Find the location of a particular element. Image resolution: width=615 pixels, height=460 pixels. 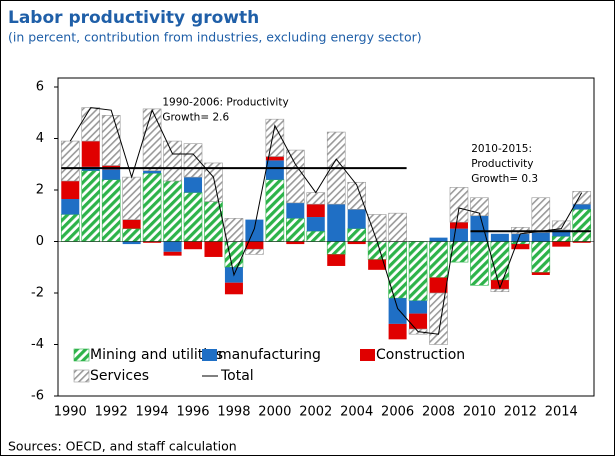

x-tick-label: 2000 is located at coordinates (274, 412).